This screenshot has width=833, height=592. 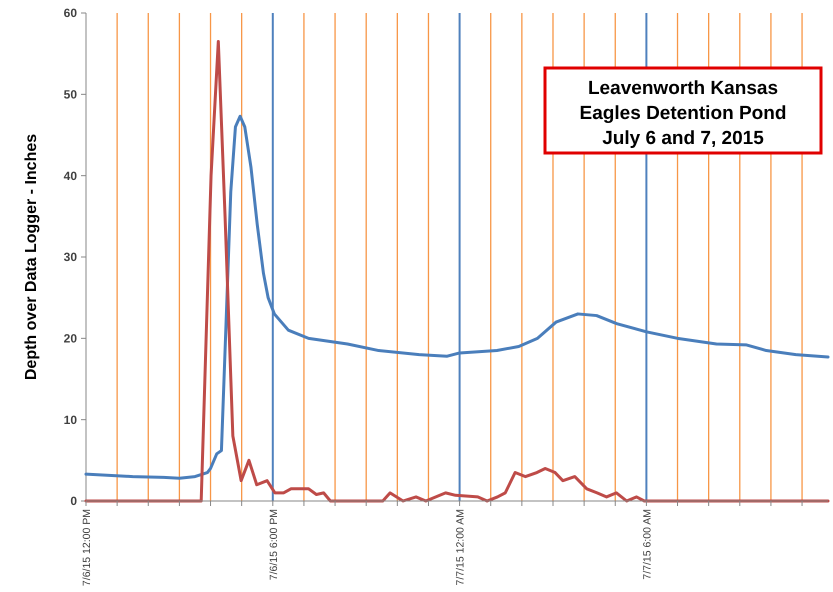 I want to click on x-tick-label: 7/7/15 6:00 AM, so click(x=647, y=544).